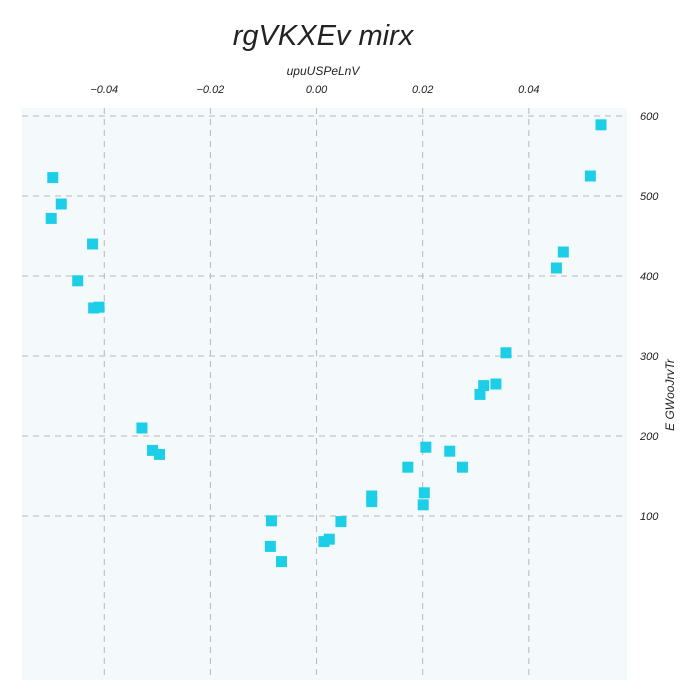  Describe the element at coordinates (649, 197) in the screenshot. I see `y-tick-label: 500` at that location.